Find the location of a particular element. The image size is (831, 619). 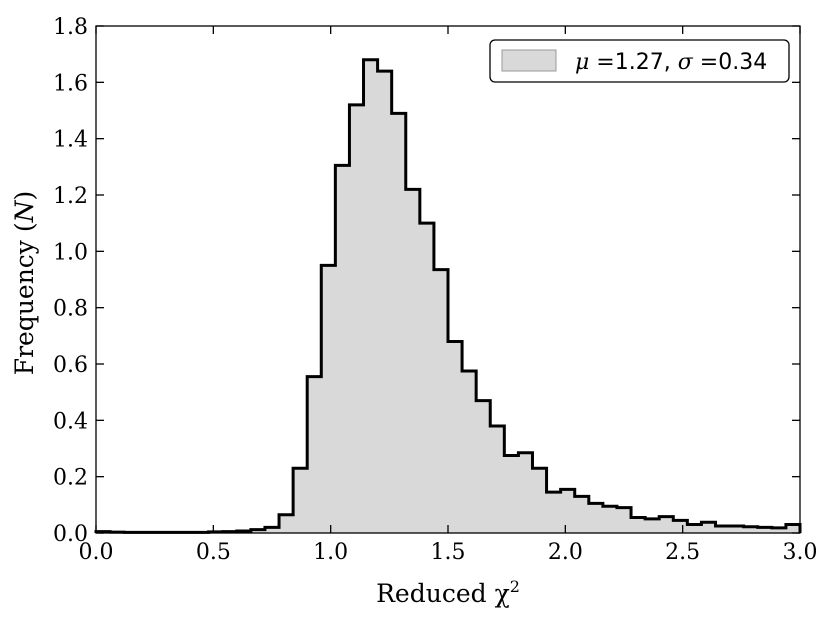

y-tick-label: 0.4 is located at coordinates (70, 421).